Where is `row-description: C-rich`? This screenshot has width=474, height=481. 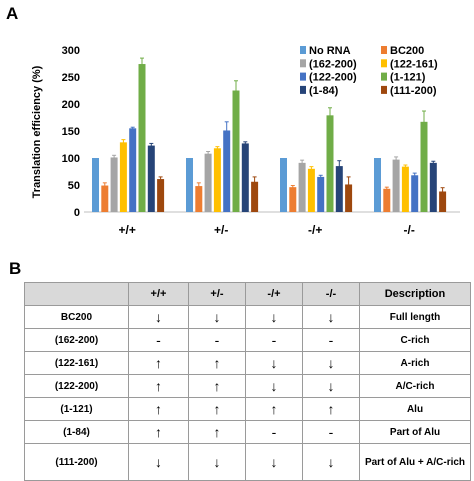 row-description: C-rich is located at coordinates (415, 340).